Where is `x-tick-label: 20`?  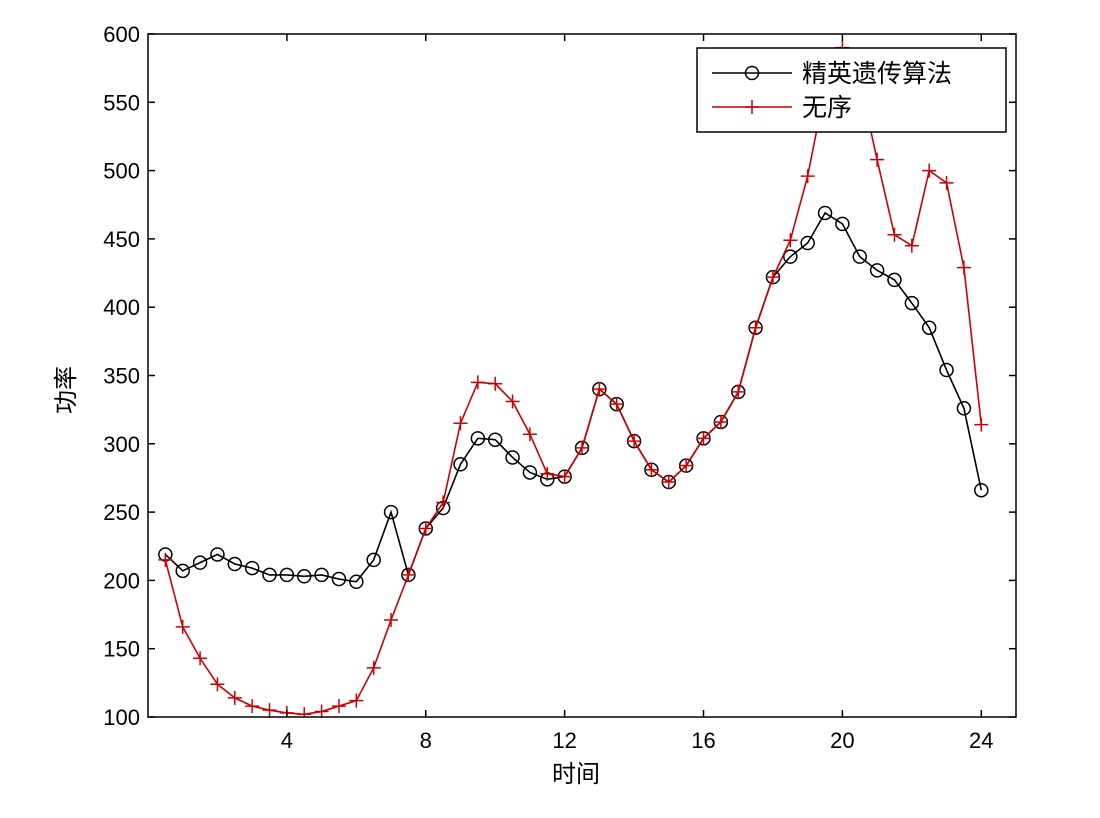 x-tick-label: 20 is located at coordinates (842, 740).